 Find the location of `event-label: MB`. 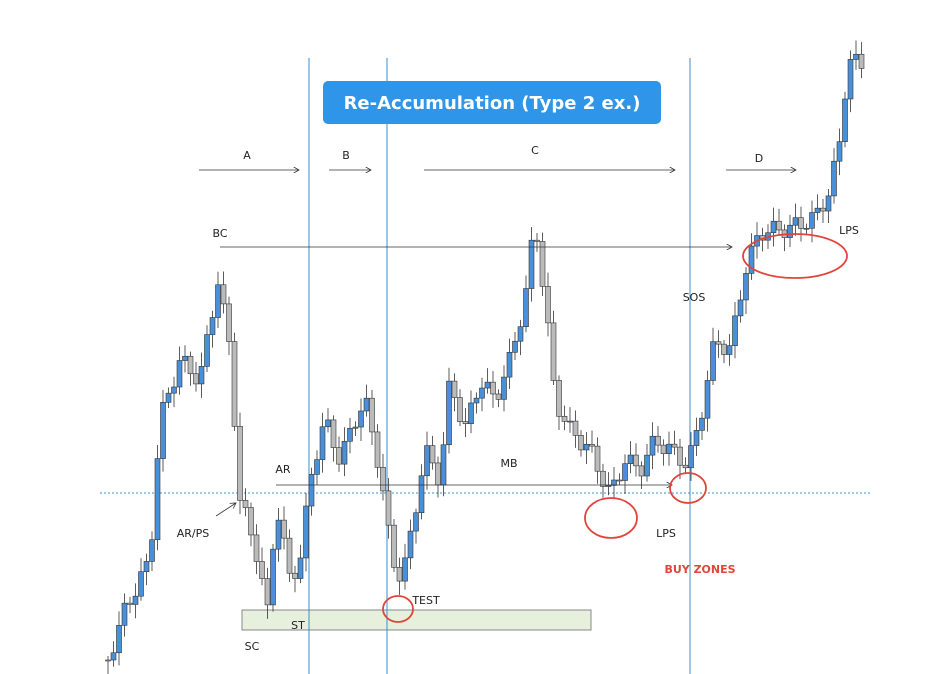

event-label: MB is located at coordinates (508, 463).